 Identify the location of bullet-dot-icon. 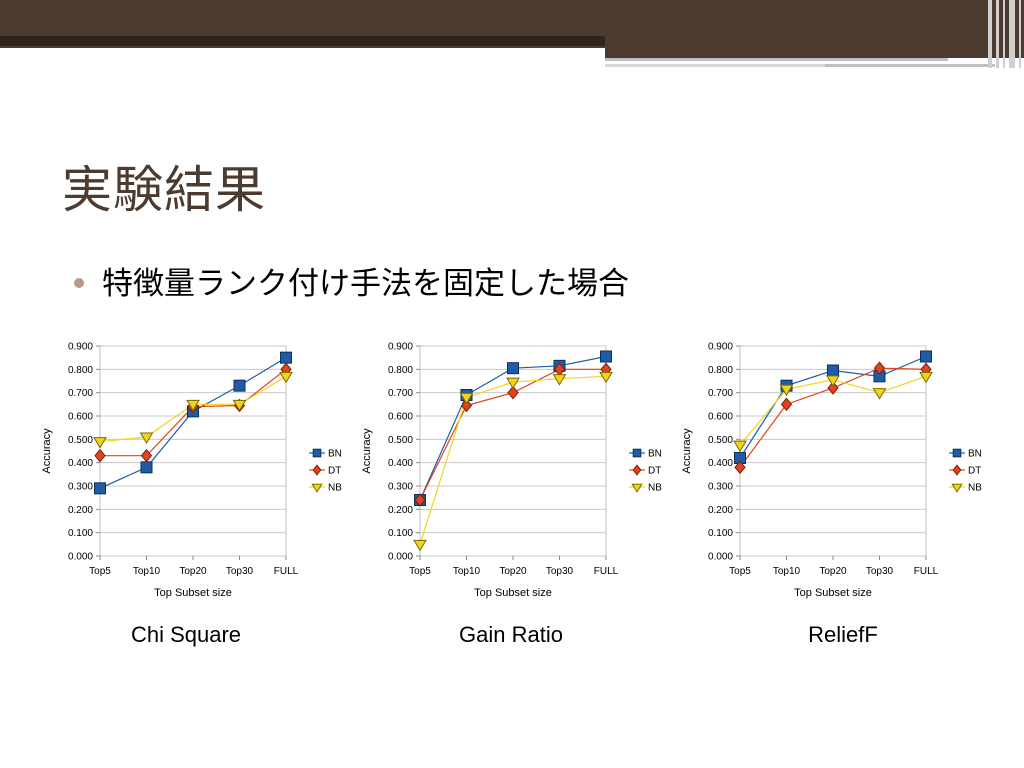
(79, 282).